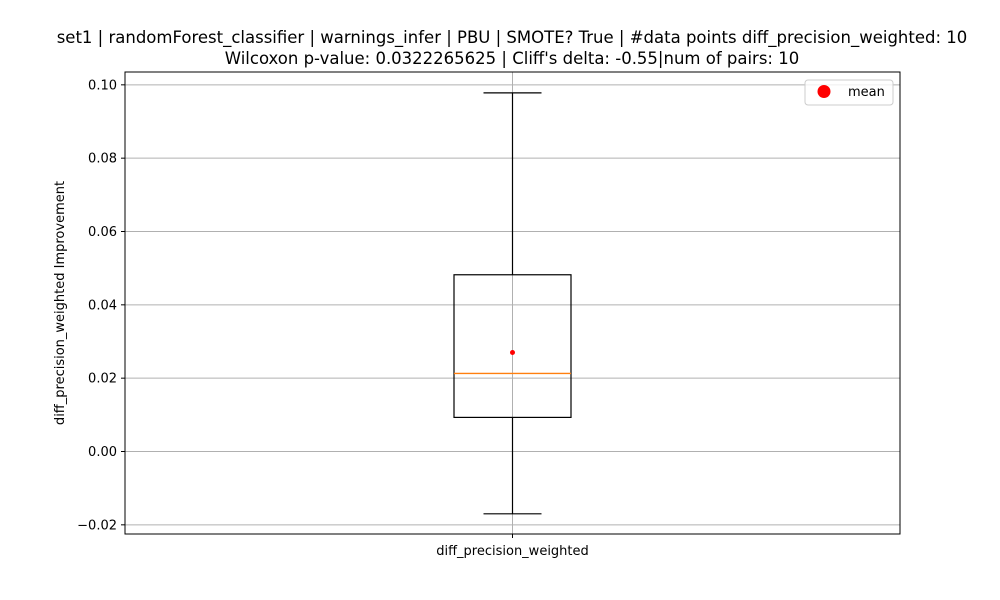 Image resolution: width=1000 pixels, height=600 pixels. Describe the element at coordinates (102, 379) in the screenshot. I see `y-tick-label: 0.02` at that location.